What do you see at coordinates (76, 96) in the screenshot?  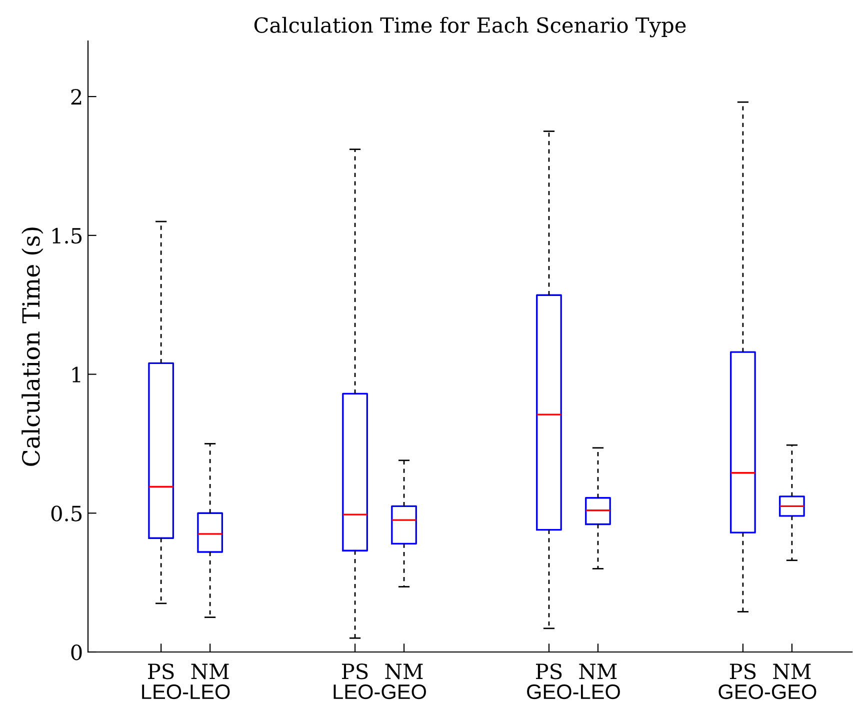 I see `y-tick-label: 2` at bounding box center [76, 96].